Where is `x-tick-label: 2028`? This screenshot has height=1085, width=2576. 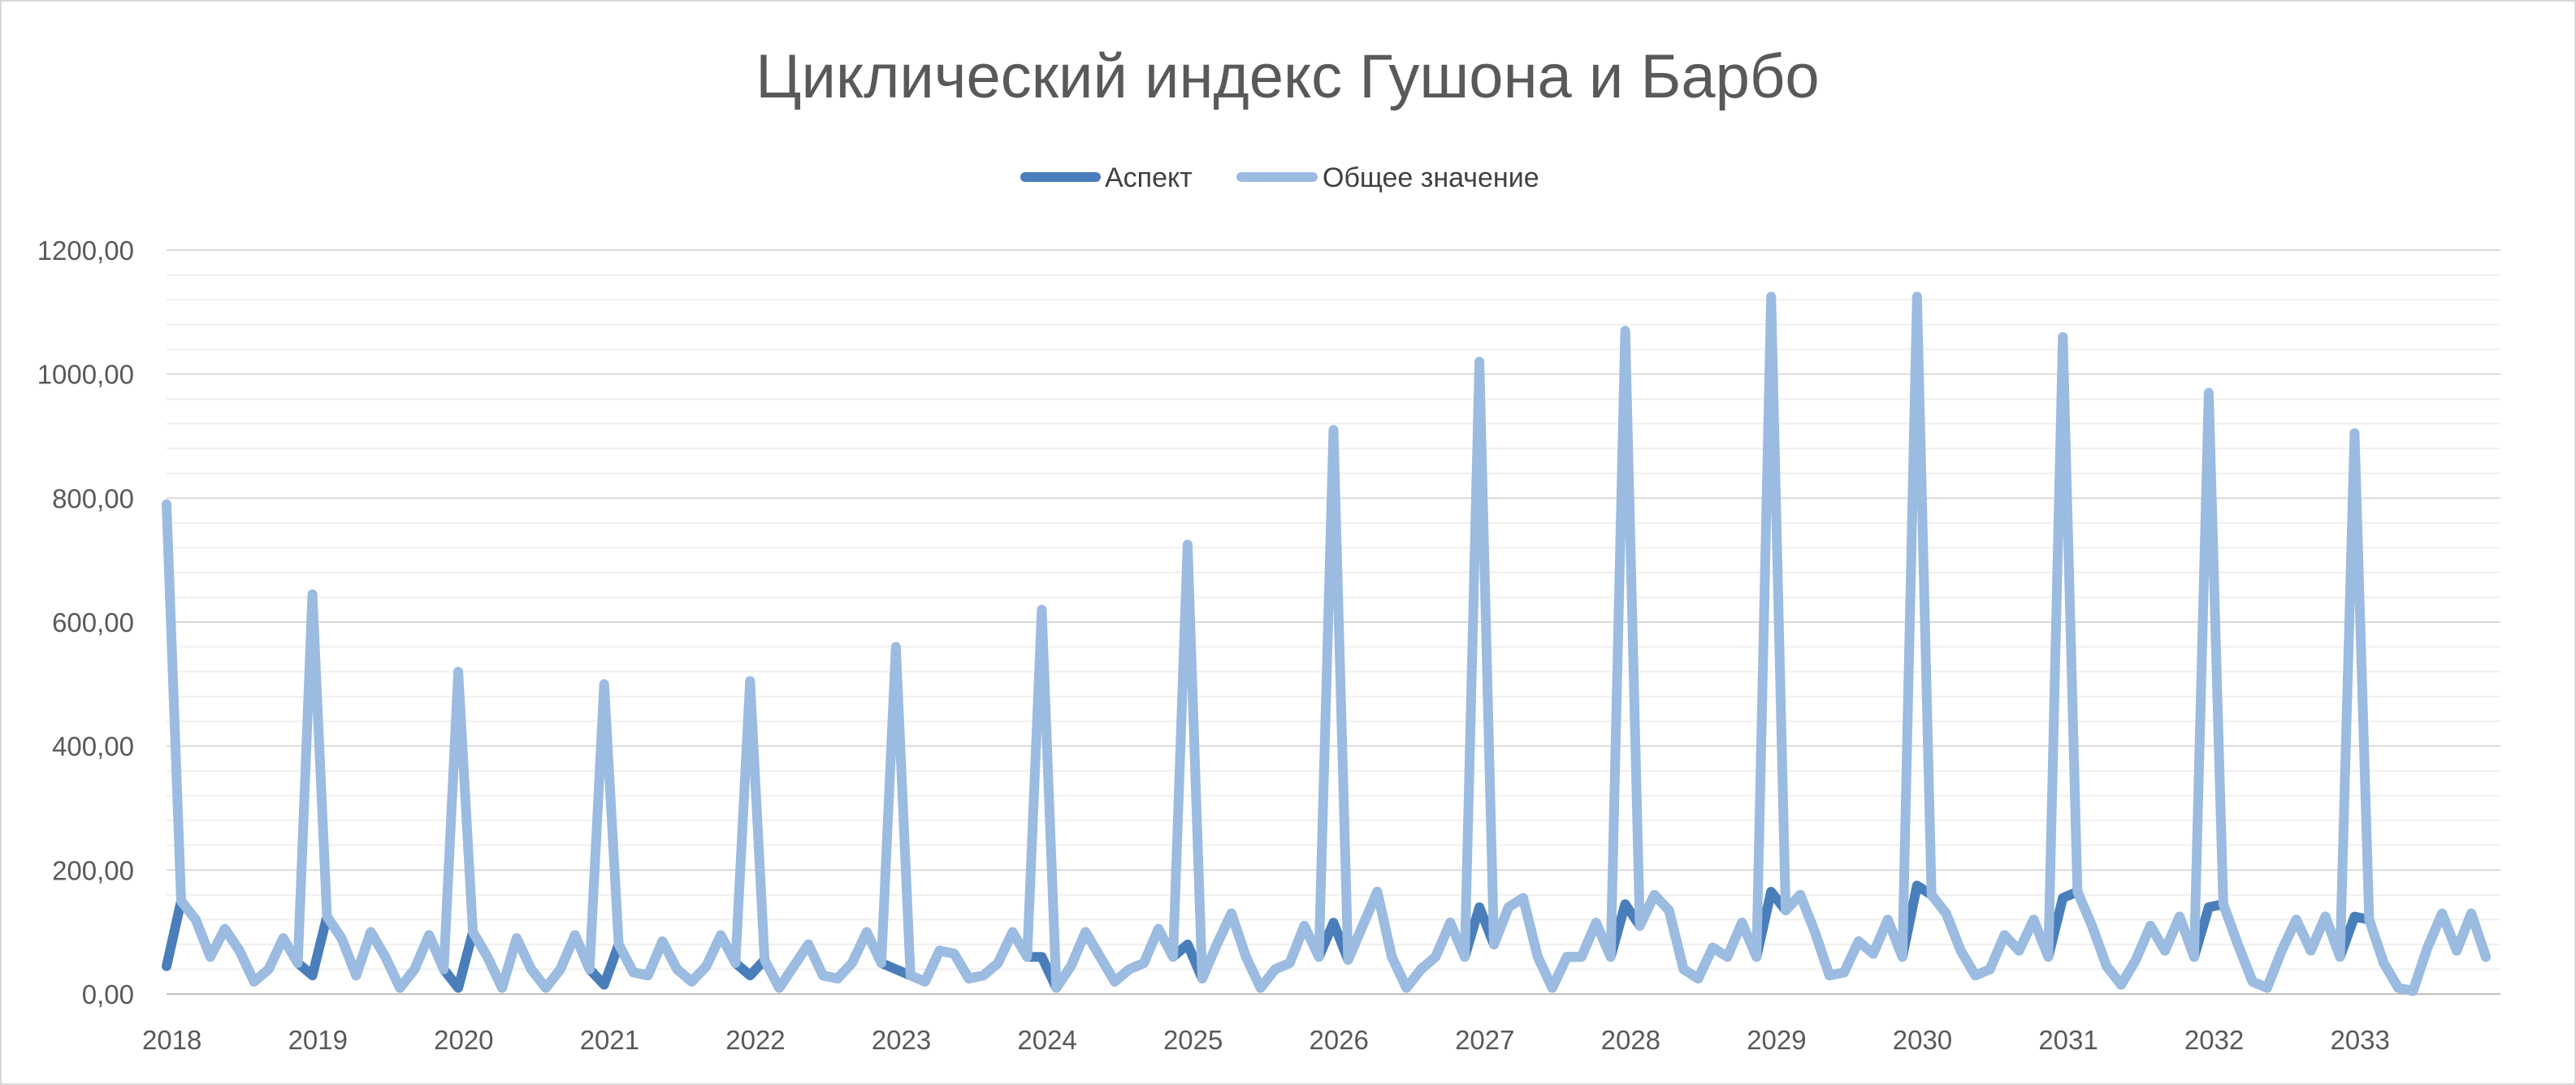
x-tick-label: 2028 is located at coordinates (1630, 1040).